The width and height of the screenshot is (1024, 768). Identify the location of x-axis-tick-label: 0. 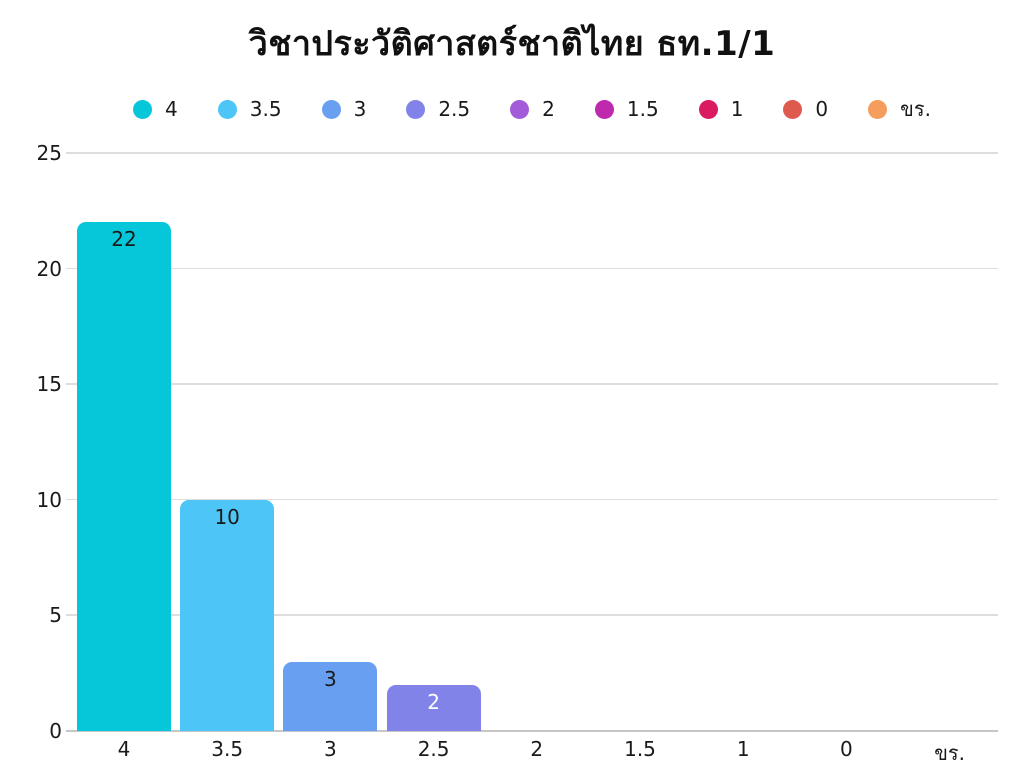
(846, 749).